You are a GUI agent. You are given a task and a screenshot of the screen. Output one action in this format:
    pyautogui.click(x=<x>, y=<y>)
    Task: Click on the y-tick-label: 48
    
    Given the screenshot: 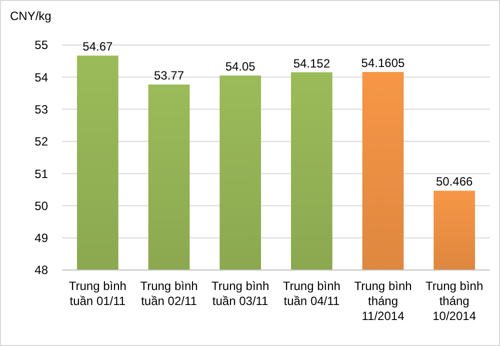 What is the action you would take?
    pyautogui.click(x=41, y=270)
    